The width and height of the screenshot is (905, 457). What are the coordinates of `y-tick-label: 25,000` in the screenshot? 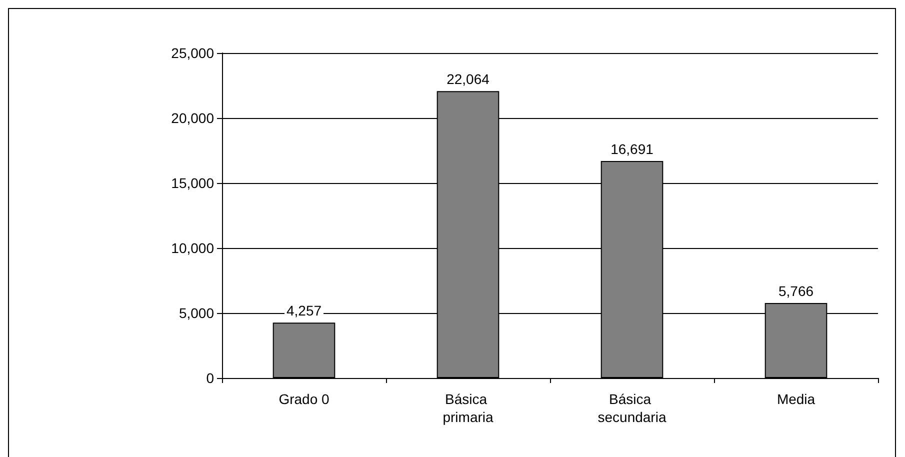 It's located at (192, 53).